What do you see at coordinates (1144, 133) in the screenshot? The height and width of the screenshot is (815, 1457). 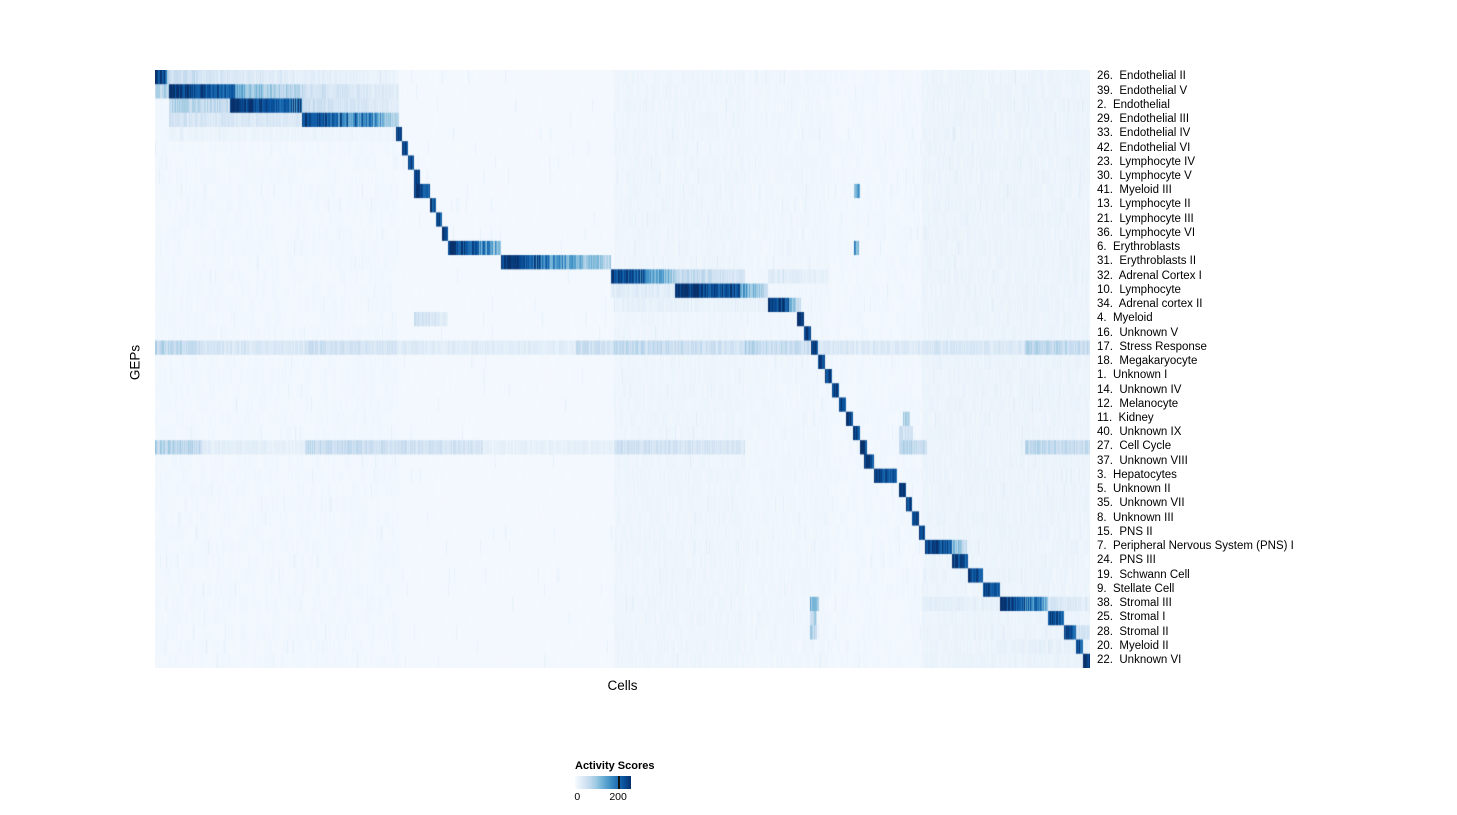 I see `gep-row-label: 33. Endothelial IV` at bounding box center [1144, 133].